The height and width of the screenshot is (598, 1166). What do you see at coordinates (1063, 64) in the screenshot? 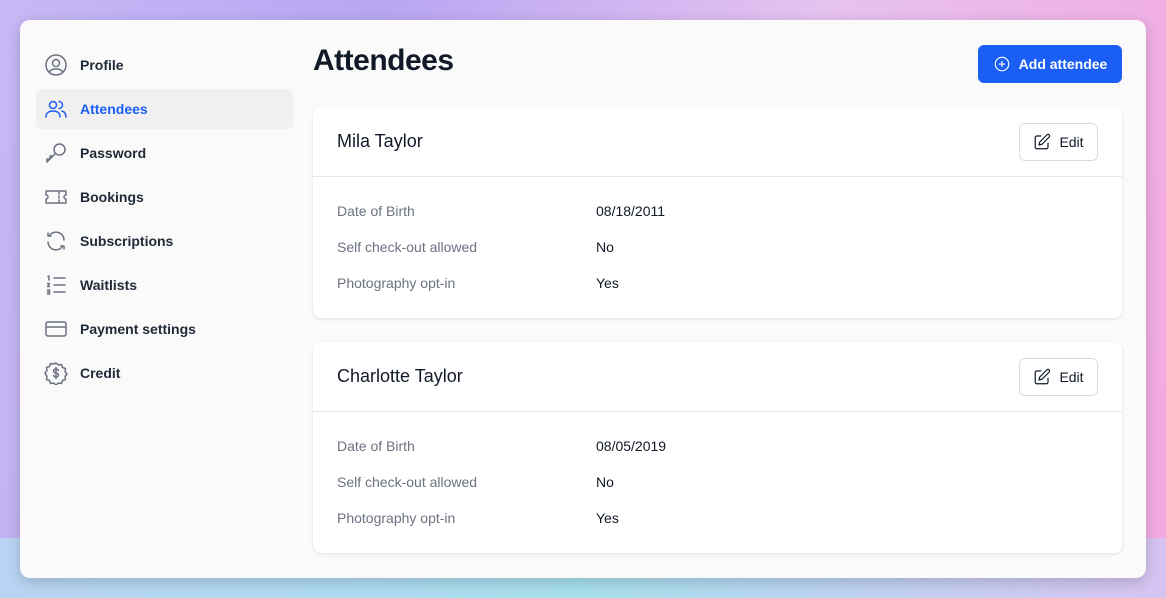
I see `button-label: Add attendee` at bounding box center [1063, 64].